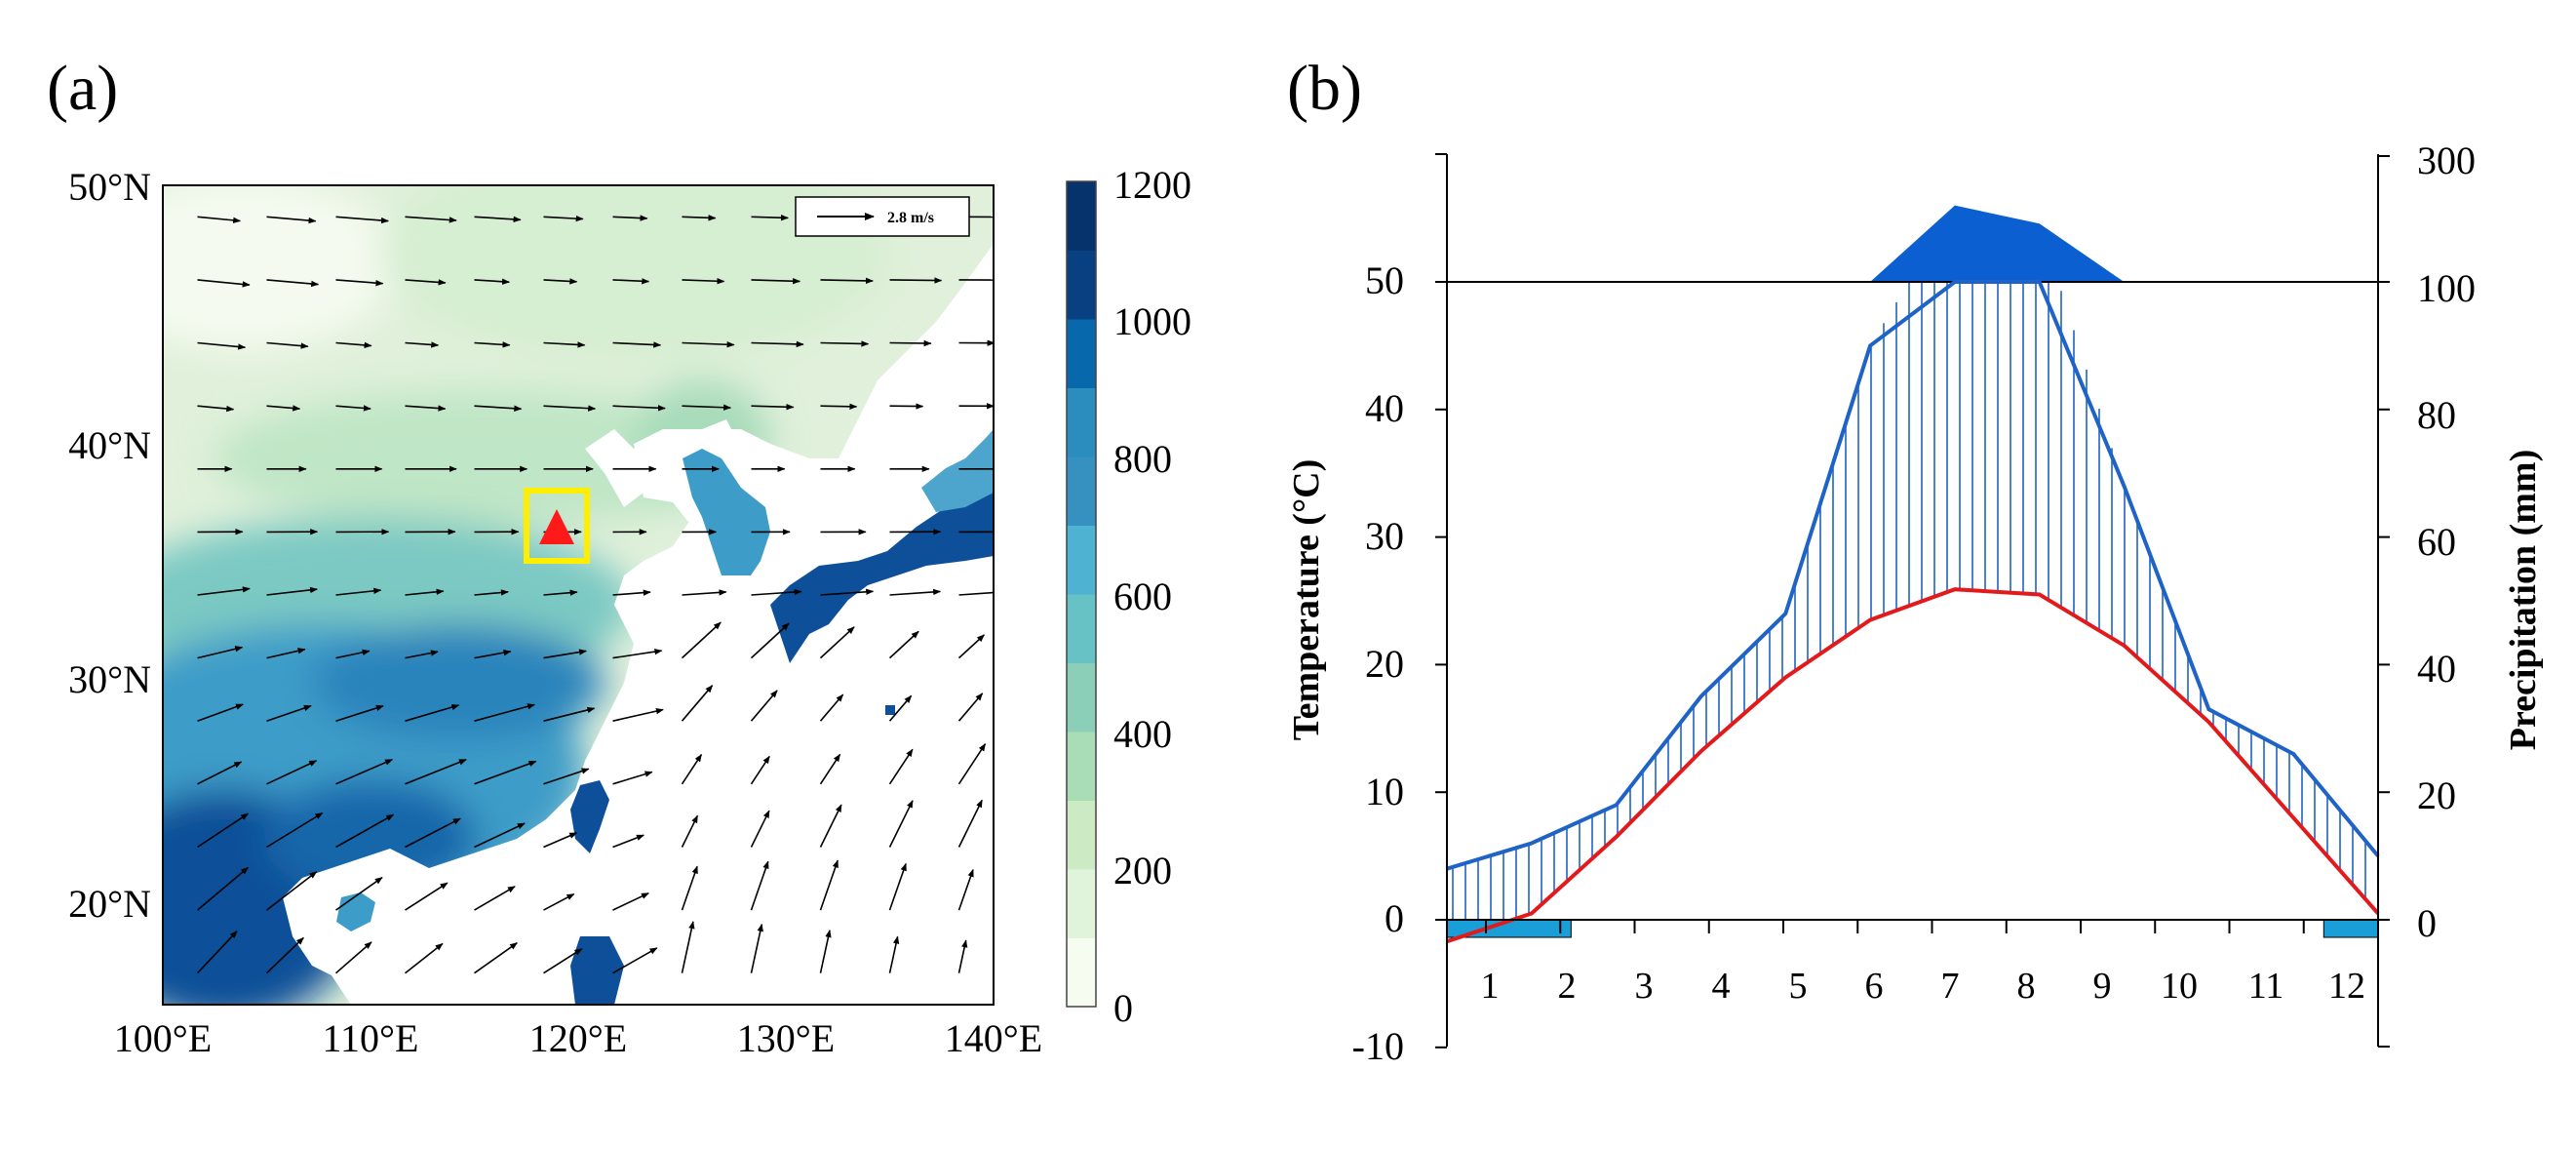 The width and height of the screenshot is (2576, 1149). Describe the element at coordinates (1324, 88) in the screenshot. I see `panel-b-label: (b)` at that location.